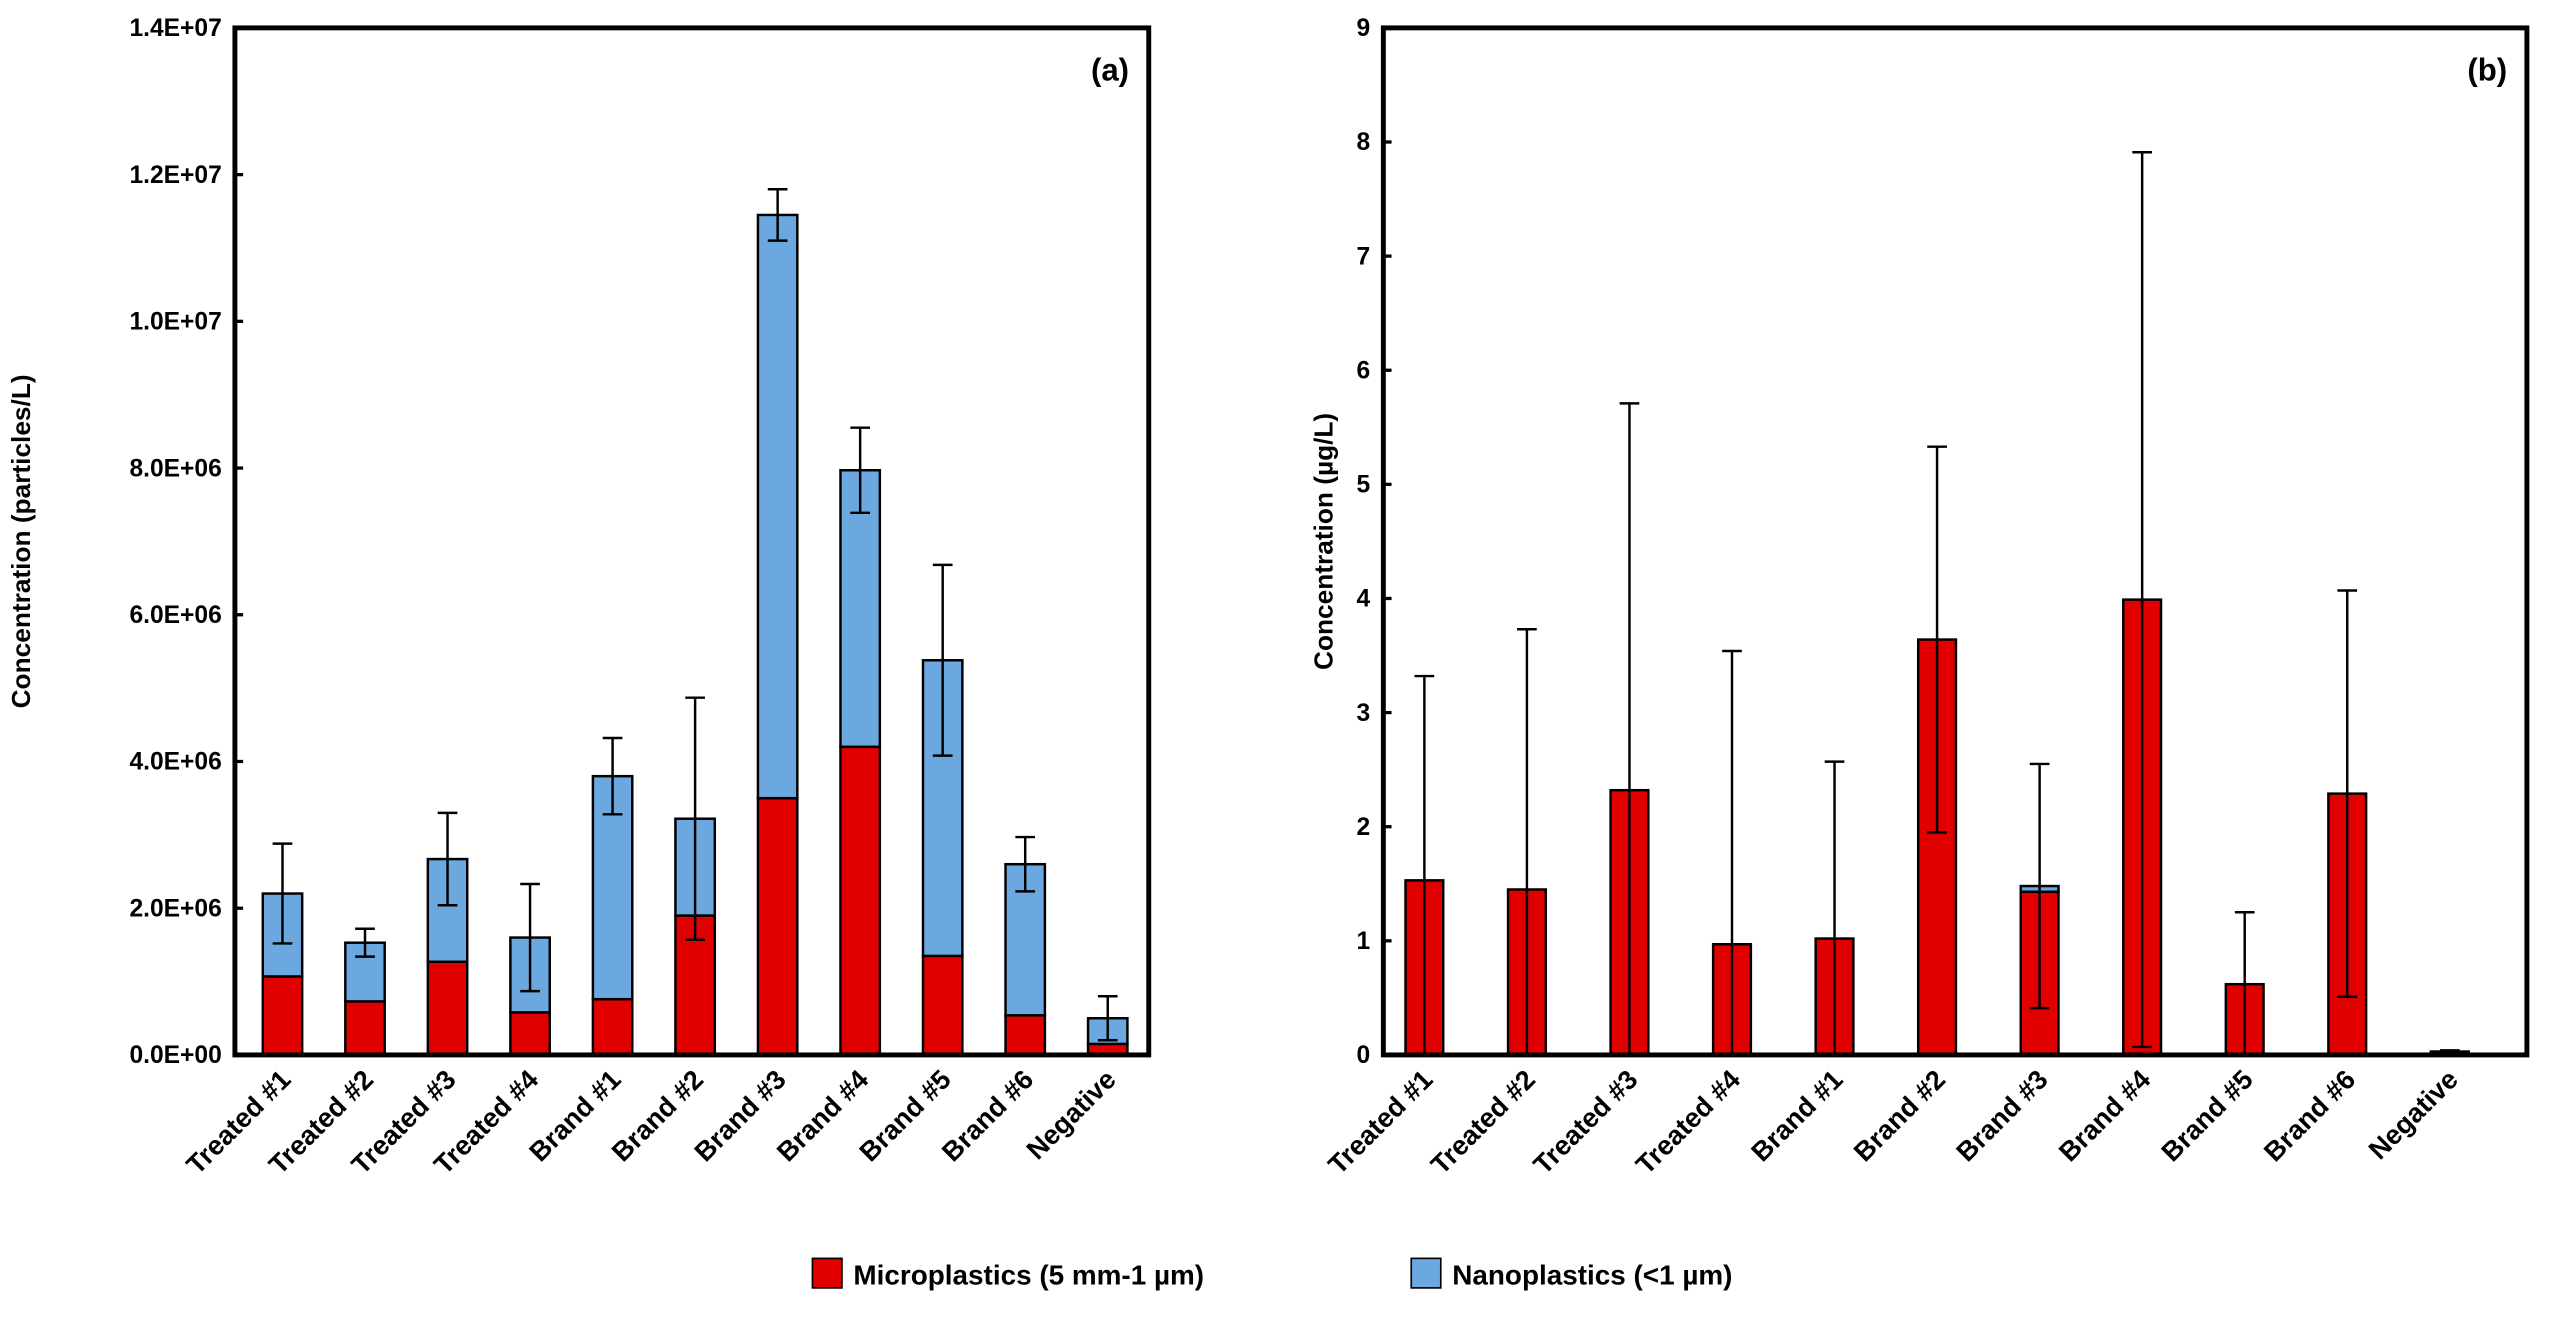 This screenshot has height=1324, width=2560. I want to click on y-axis-label: Concentration (µg/L), so click(1324, 541).